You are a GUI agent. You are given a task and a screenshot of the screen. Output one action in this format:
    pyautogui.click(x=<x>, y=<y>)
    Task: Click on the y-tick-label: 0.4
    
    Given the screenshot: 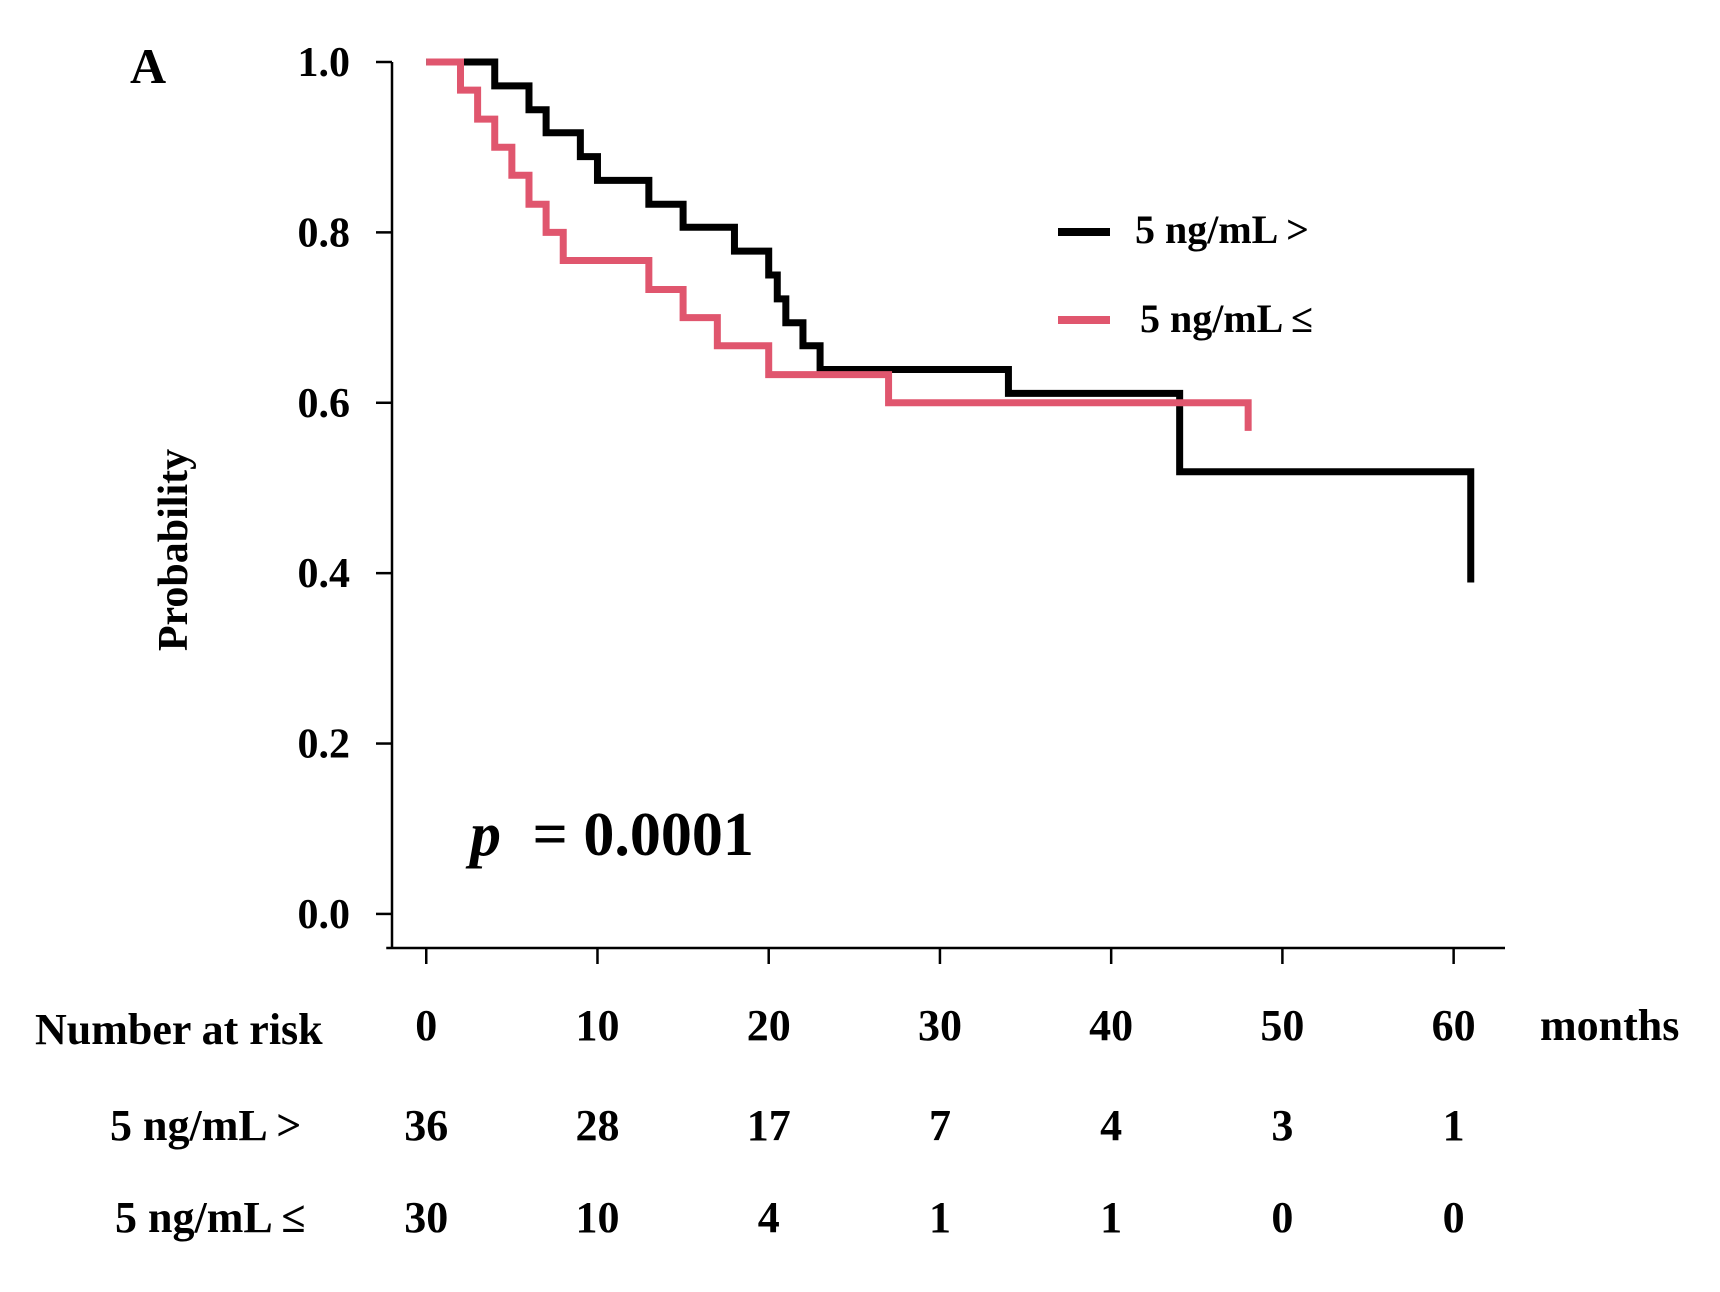 What is the action you would take?
    pyautogui.click(x=324, y=574)
    